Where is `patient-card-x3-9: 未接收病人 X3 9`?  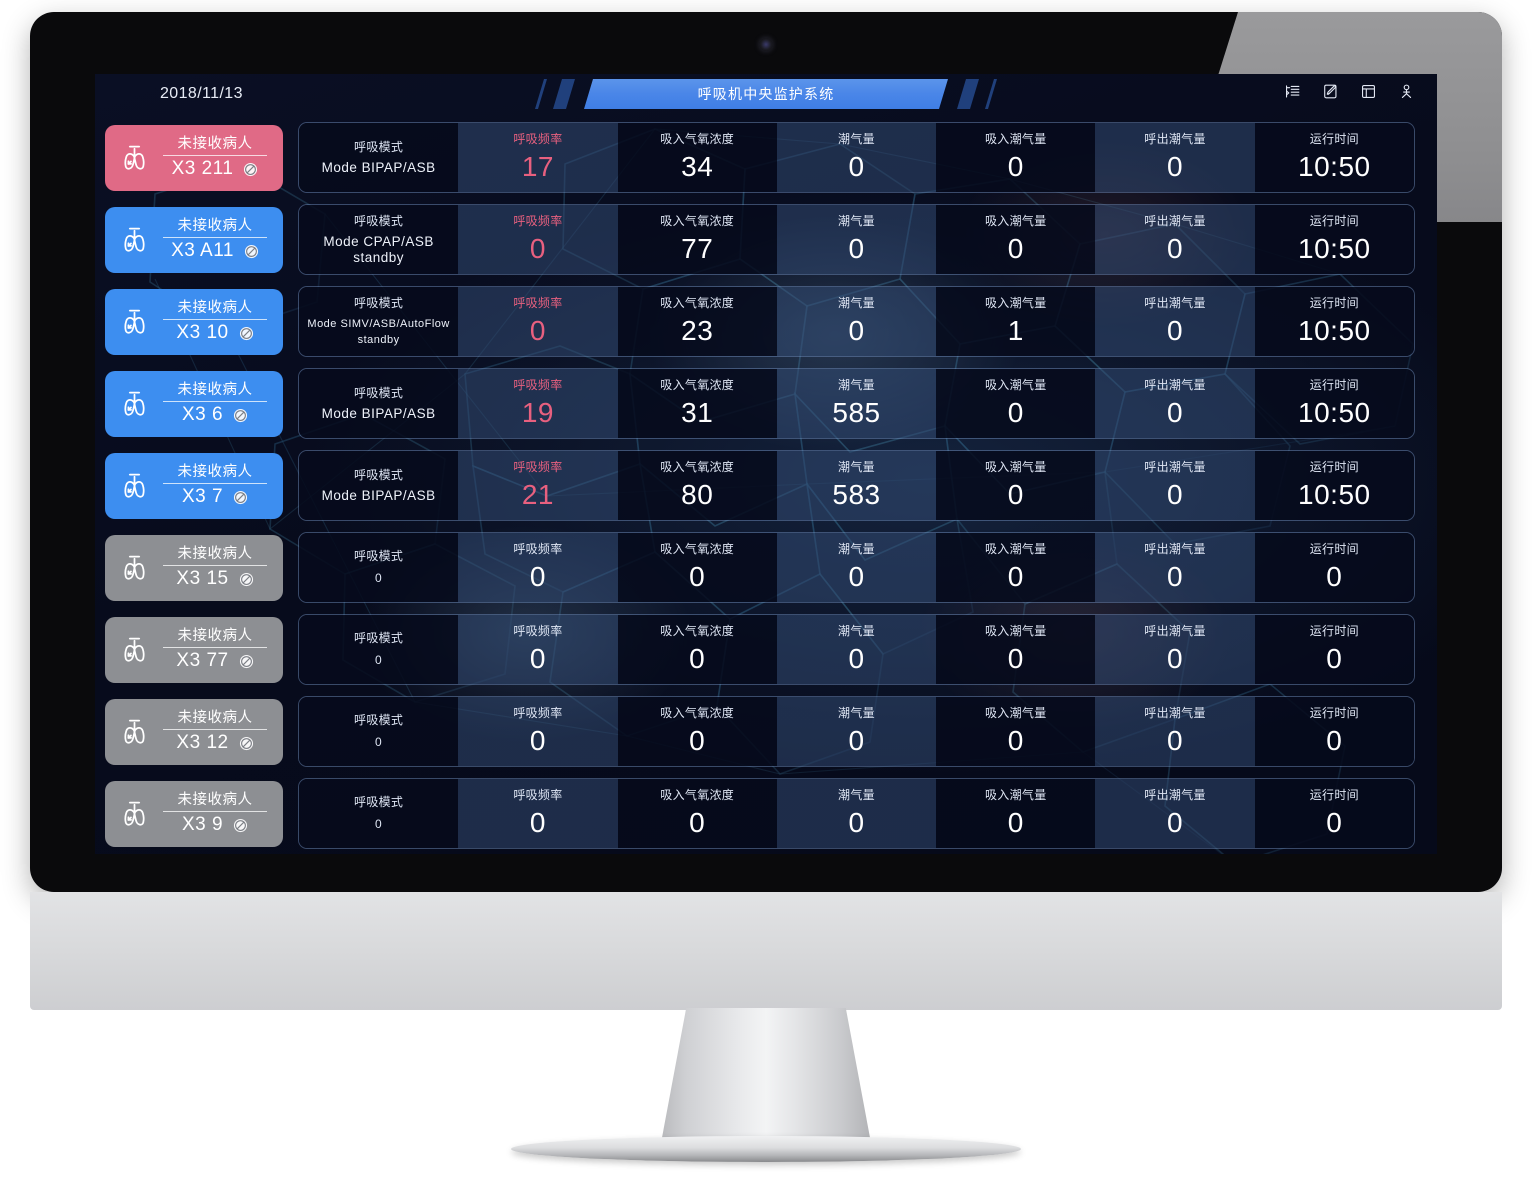
patient-card-x3-9: 未接收病人 X3 9 is located at coordinates (194, 813).